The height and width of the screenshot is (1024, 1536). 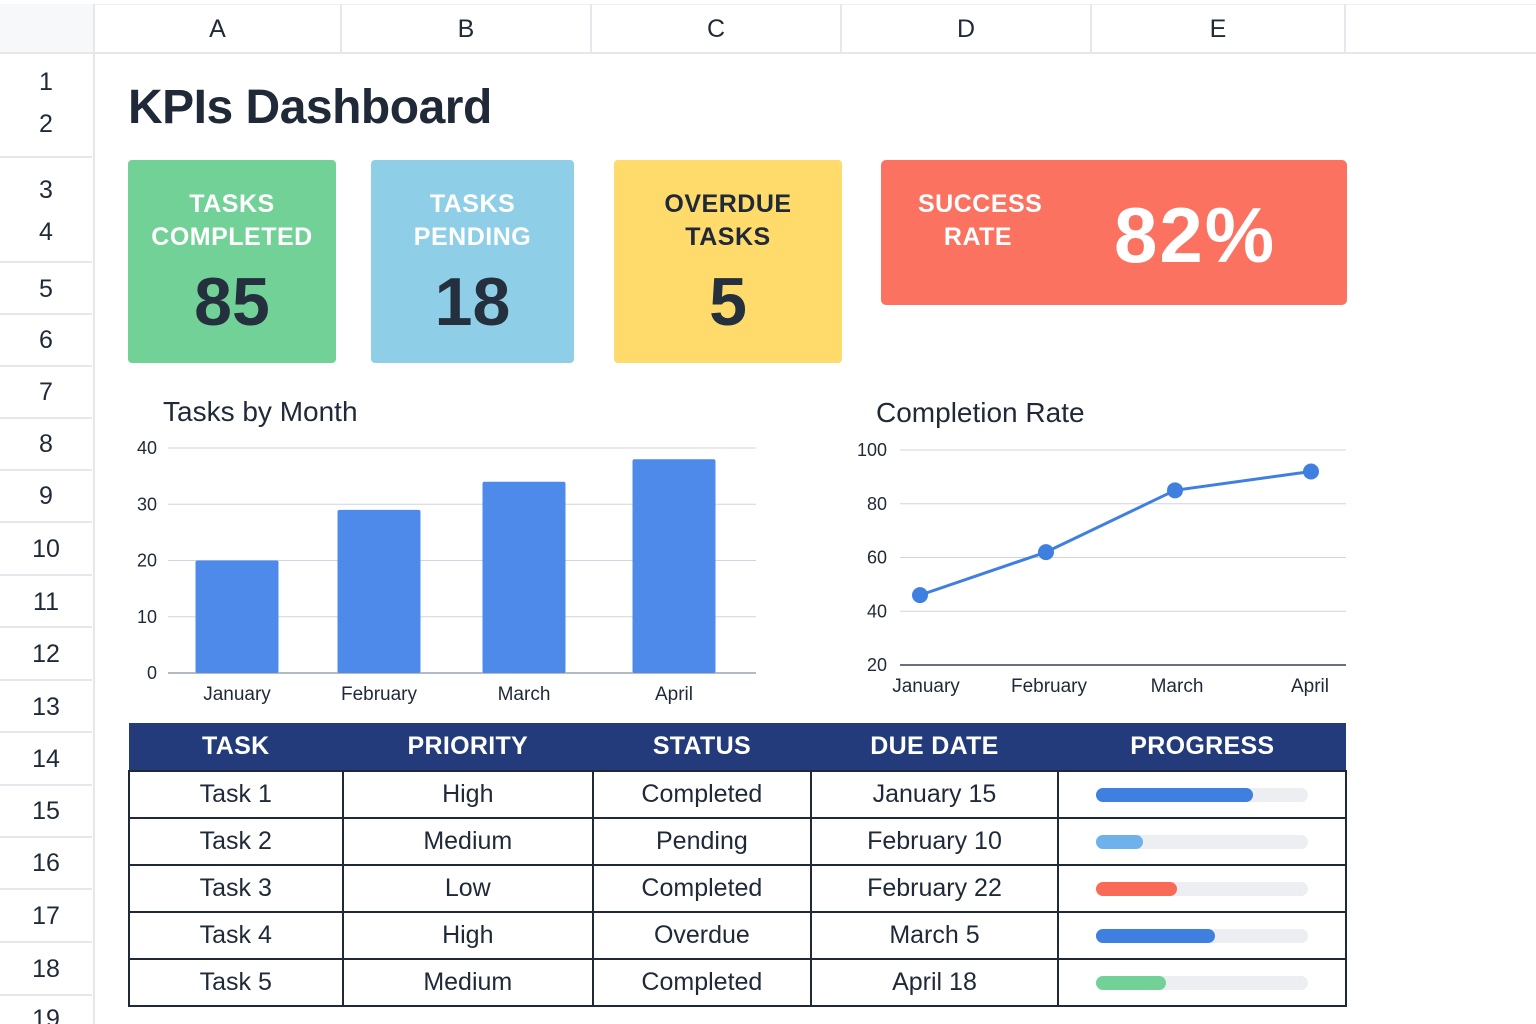 What do you see at coordinates (46, 653) in the screenshot?
I see `row-header-12: 12` at bounding box center [46, 653].